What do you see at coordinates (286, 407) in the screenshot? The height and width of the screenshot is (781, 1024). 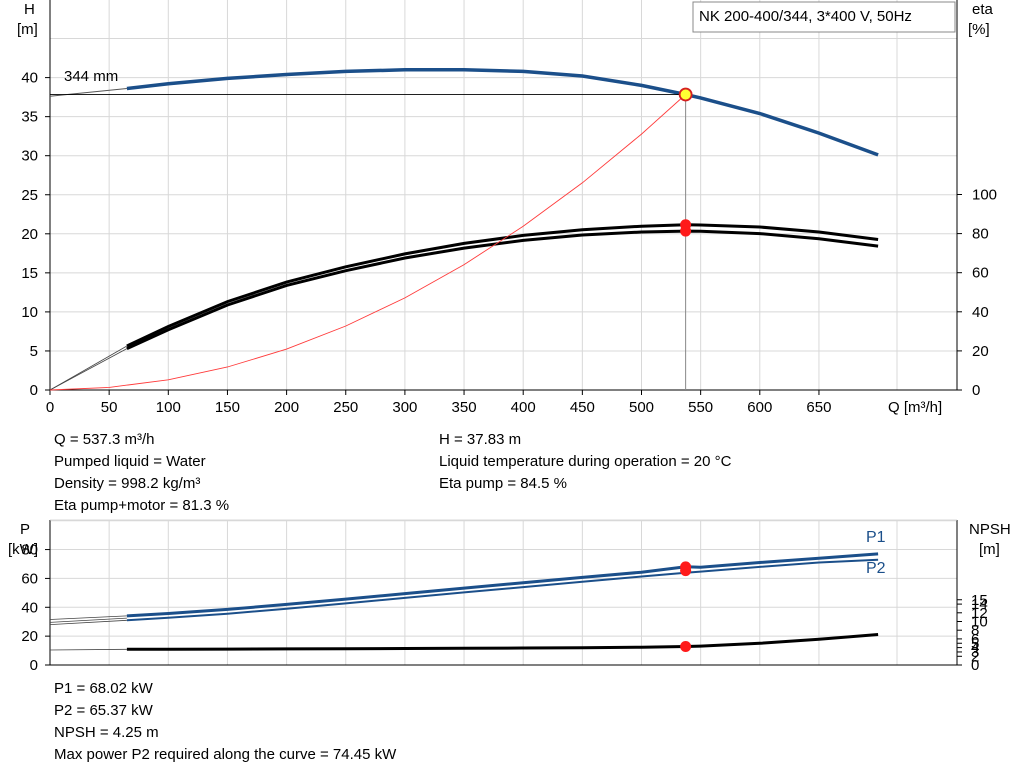 I see `tick-label-q: 200` at bounding box center [286, 407].